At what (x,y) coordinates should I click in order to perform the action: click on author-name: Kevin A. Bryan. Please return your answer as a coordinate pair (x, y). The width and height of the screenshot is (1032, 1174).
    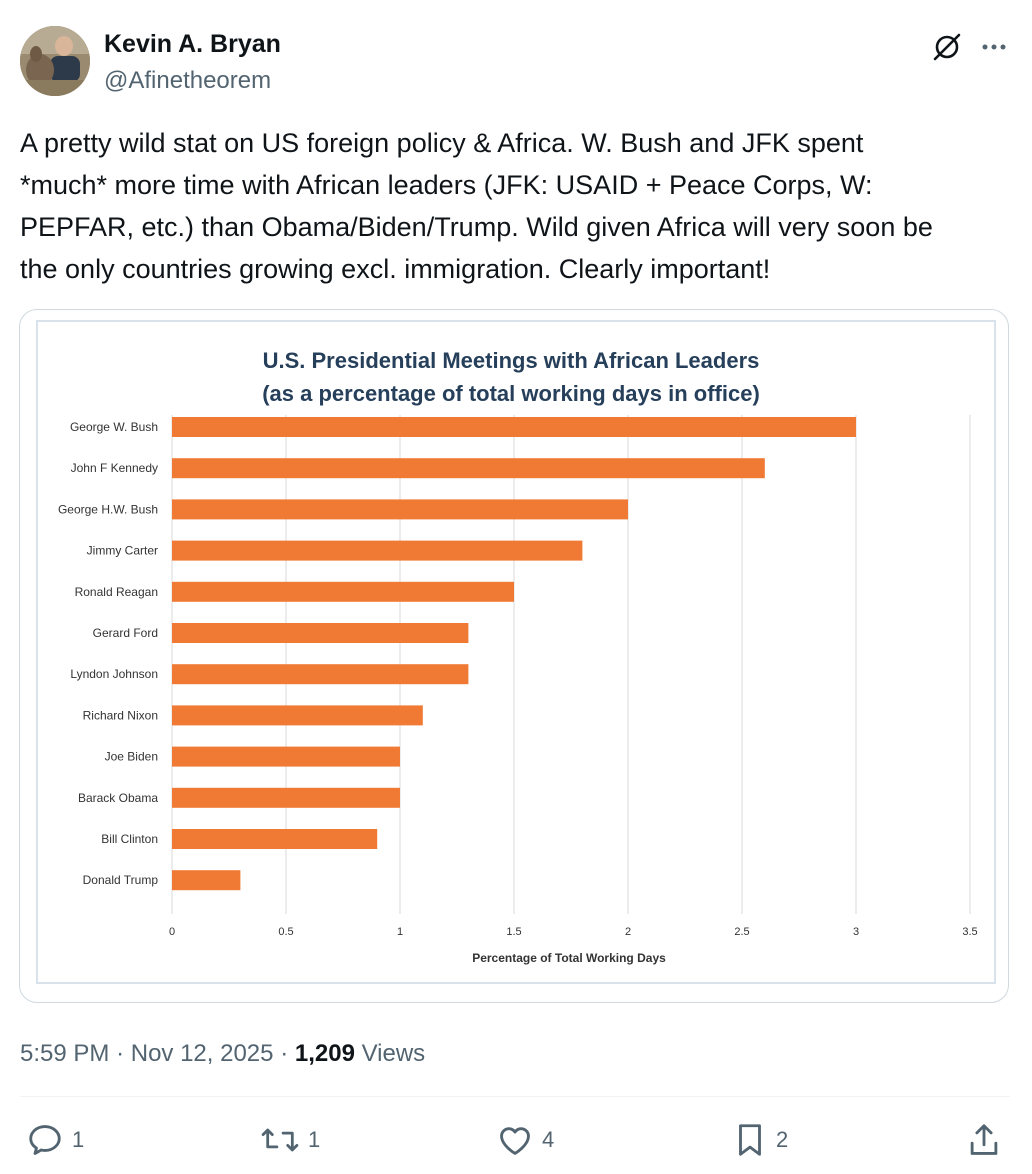
    Looking at the image, I should click on (192, 44).